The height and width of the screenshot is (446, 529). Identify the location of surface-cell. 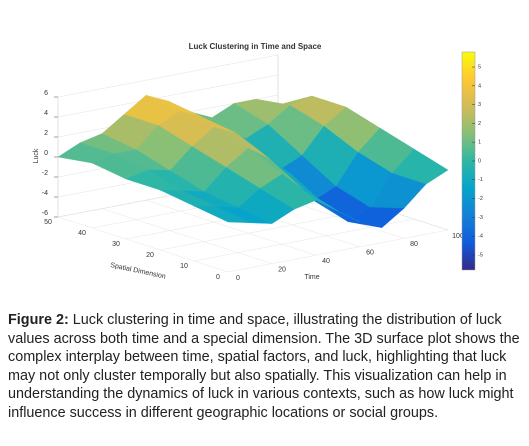
(222, 214).